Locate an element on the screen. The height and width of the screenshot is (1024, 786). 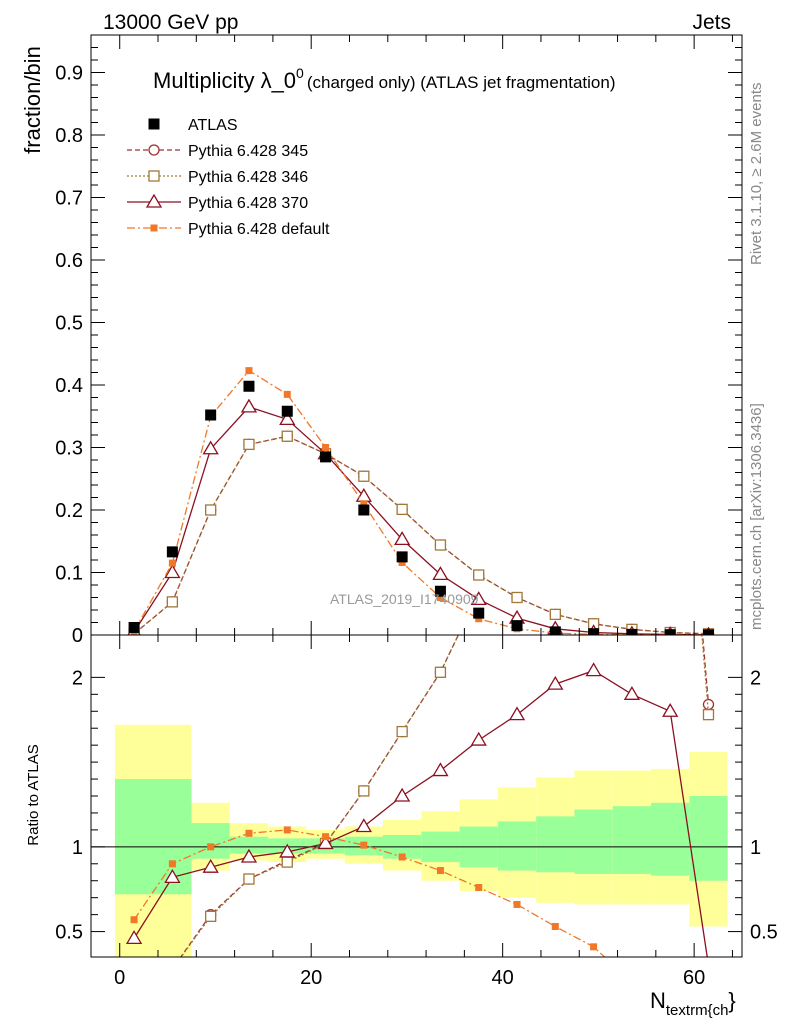
ratio-ytick-label-right: 1 is located at coordinates (755, 848).